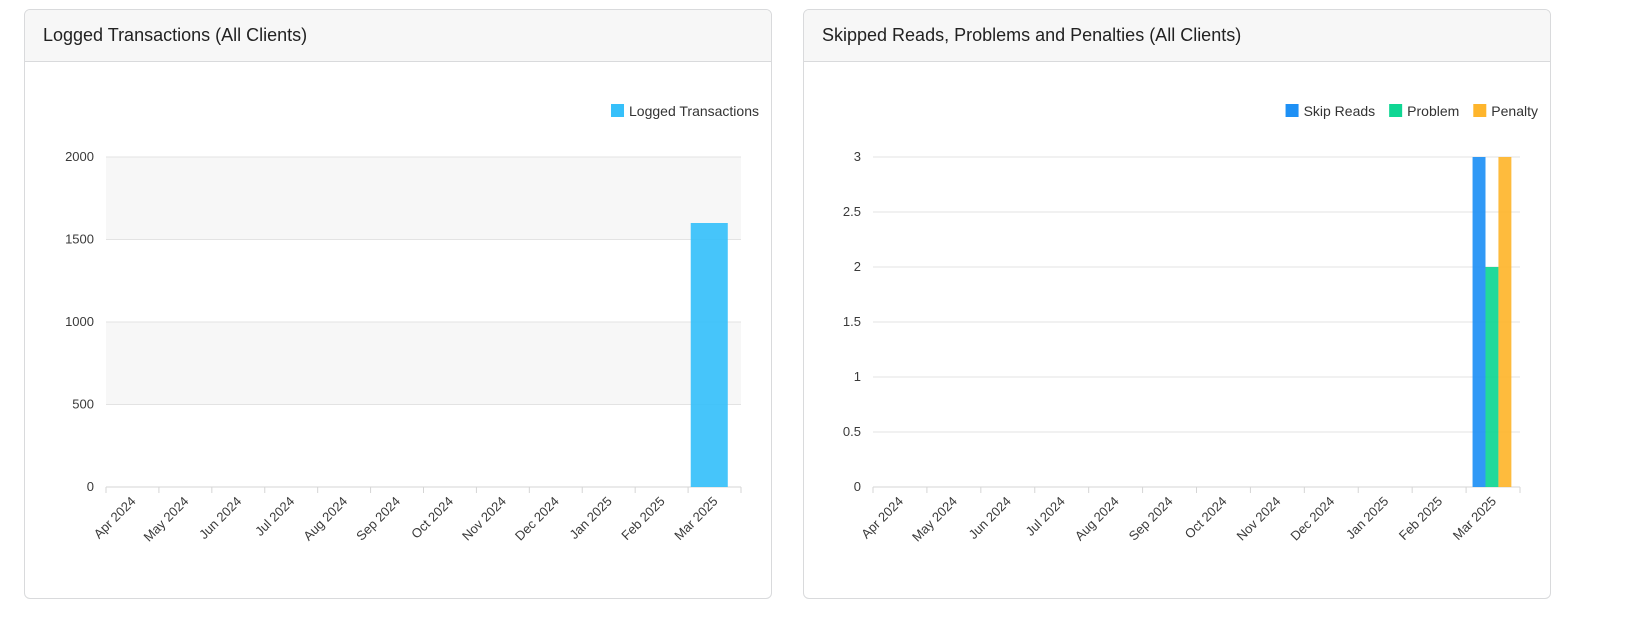  Describe the element at coordinates (857, 376) in the screenshot. I see `y-tick-label: 1` at that location.